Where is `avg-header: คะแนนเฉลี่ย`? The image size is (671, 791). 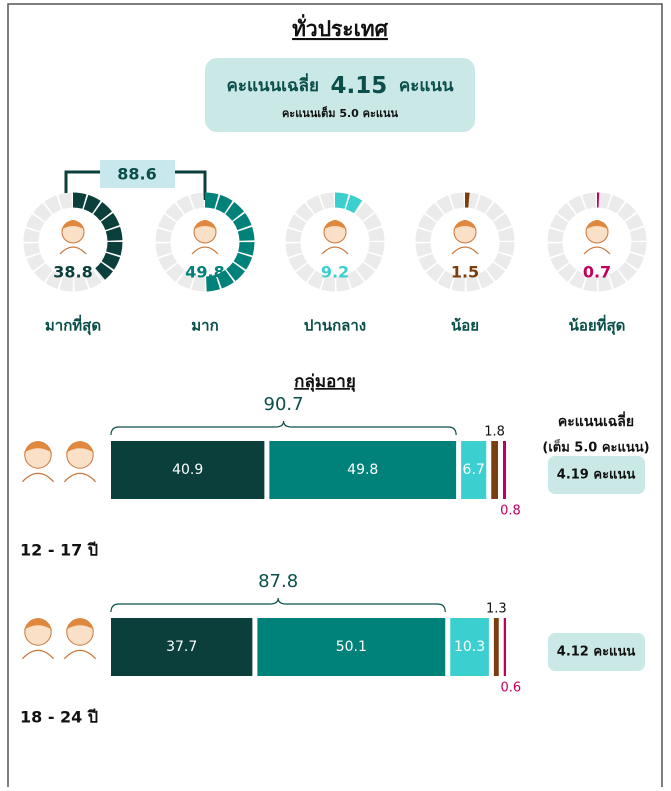
avg-header: คะแนนเฉลี่ย is located at coordinates (596, 420).